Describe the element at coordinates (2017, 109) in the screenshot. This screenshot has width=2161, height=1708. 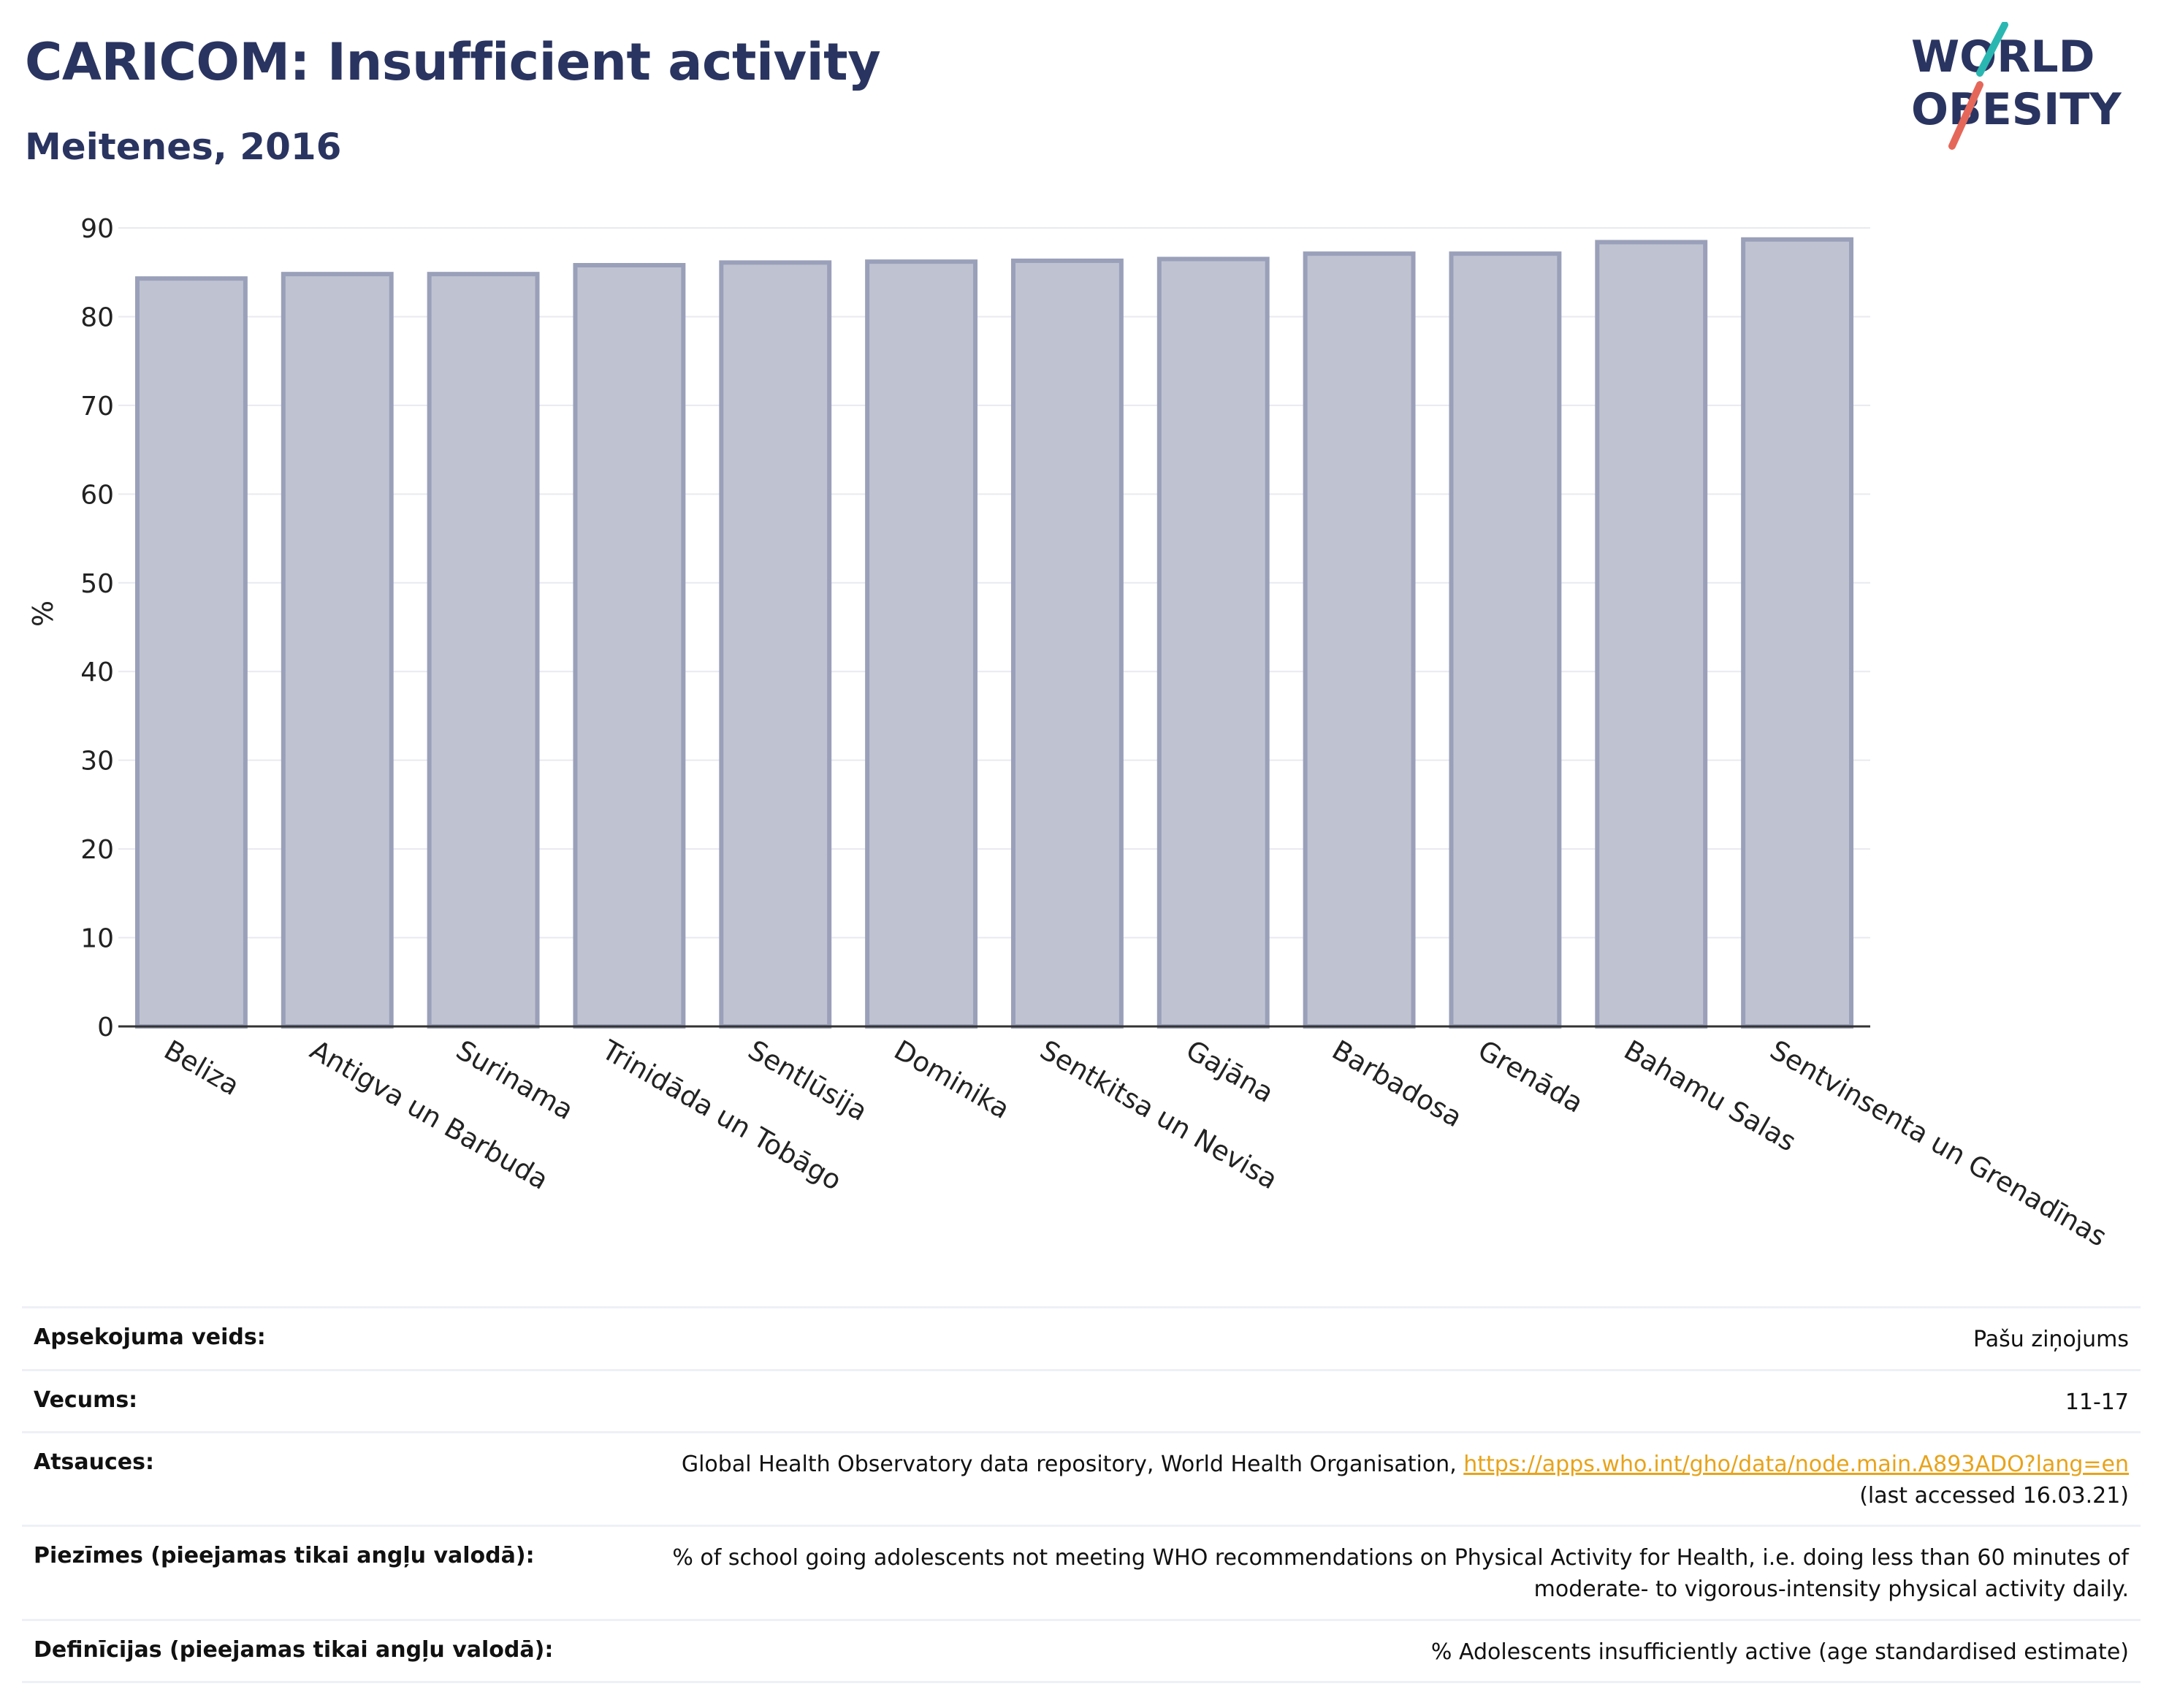
I see `logo-text-obesity: OBESITY` at that location.